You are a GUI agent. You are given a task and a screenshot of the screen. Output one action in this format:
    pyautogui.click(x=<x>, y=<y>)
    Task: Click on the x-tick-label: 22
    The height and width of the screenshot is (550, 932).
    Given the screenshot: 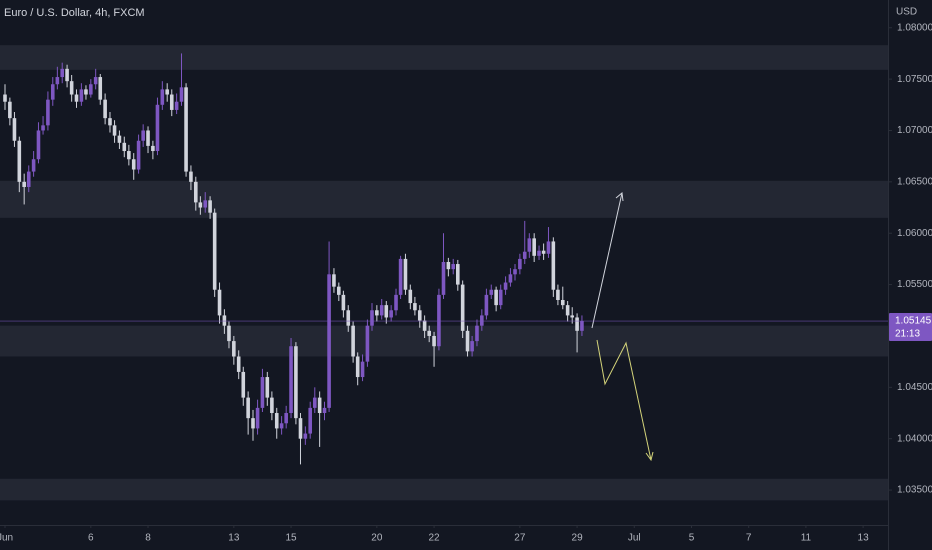 What is the action you would take?
    pyautogui.click(x=434, y=538)
    